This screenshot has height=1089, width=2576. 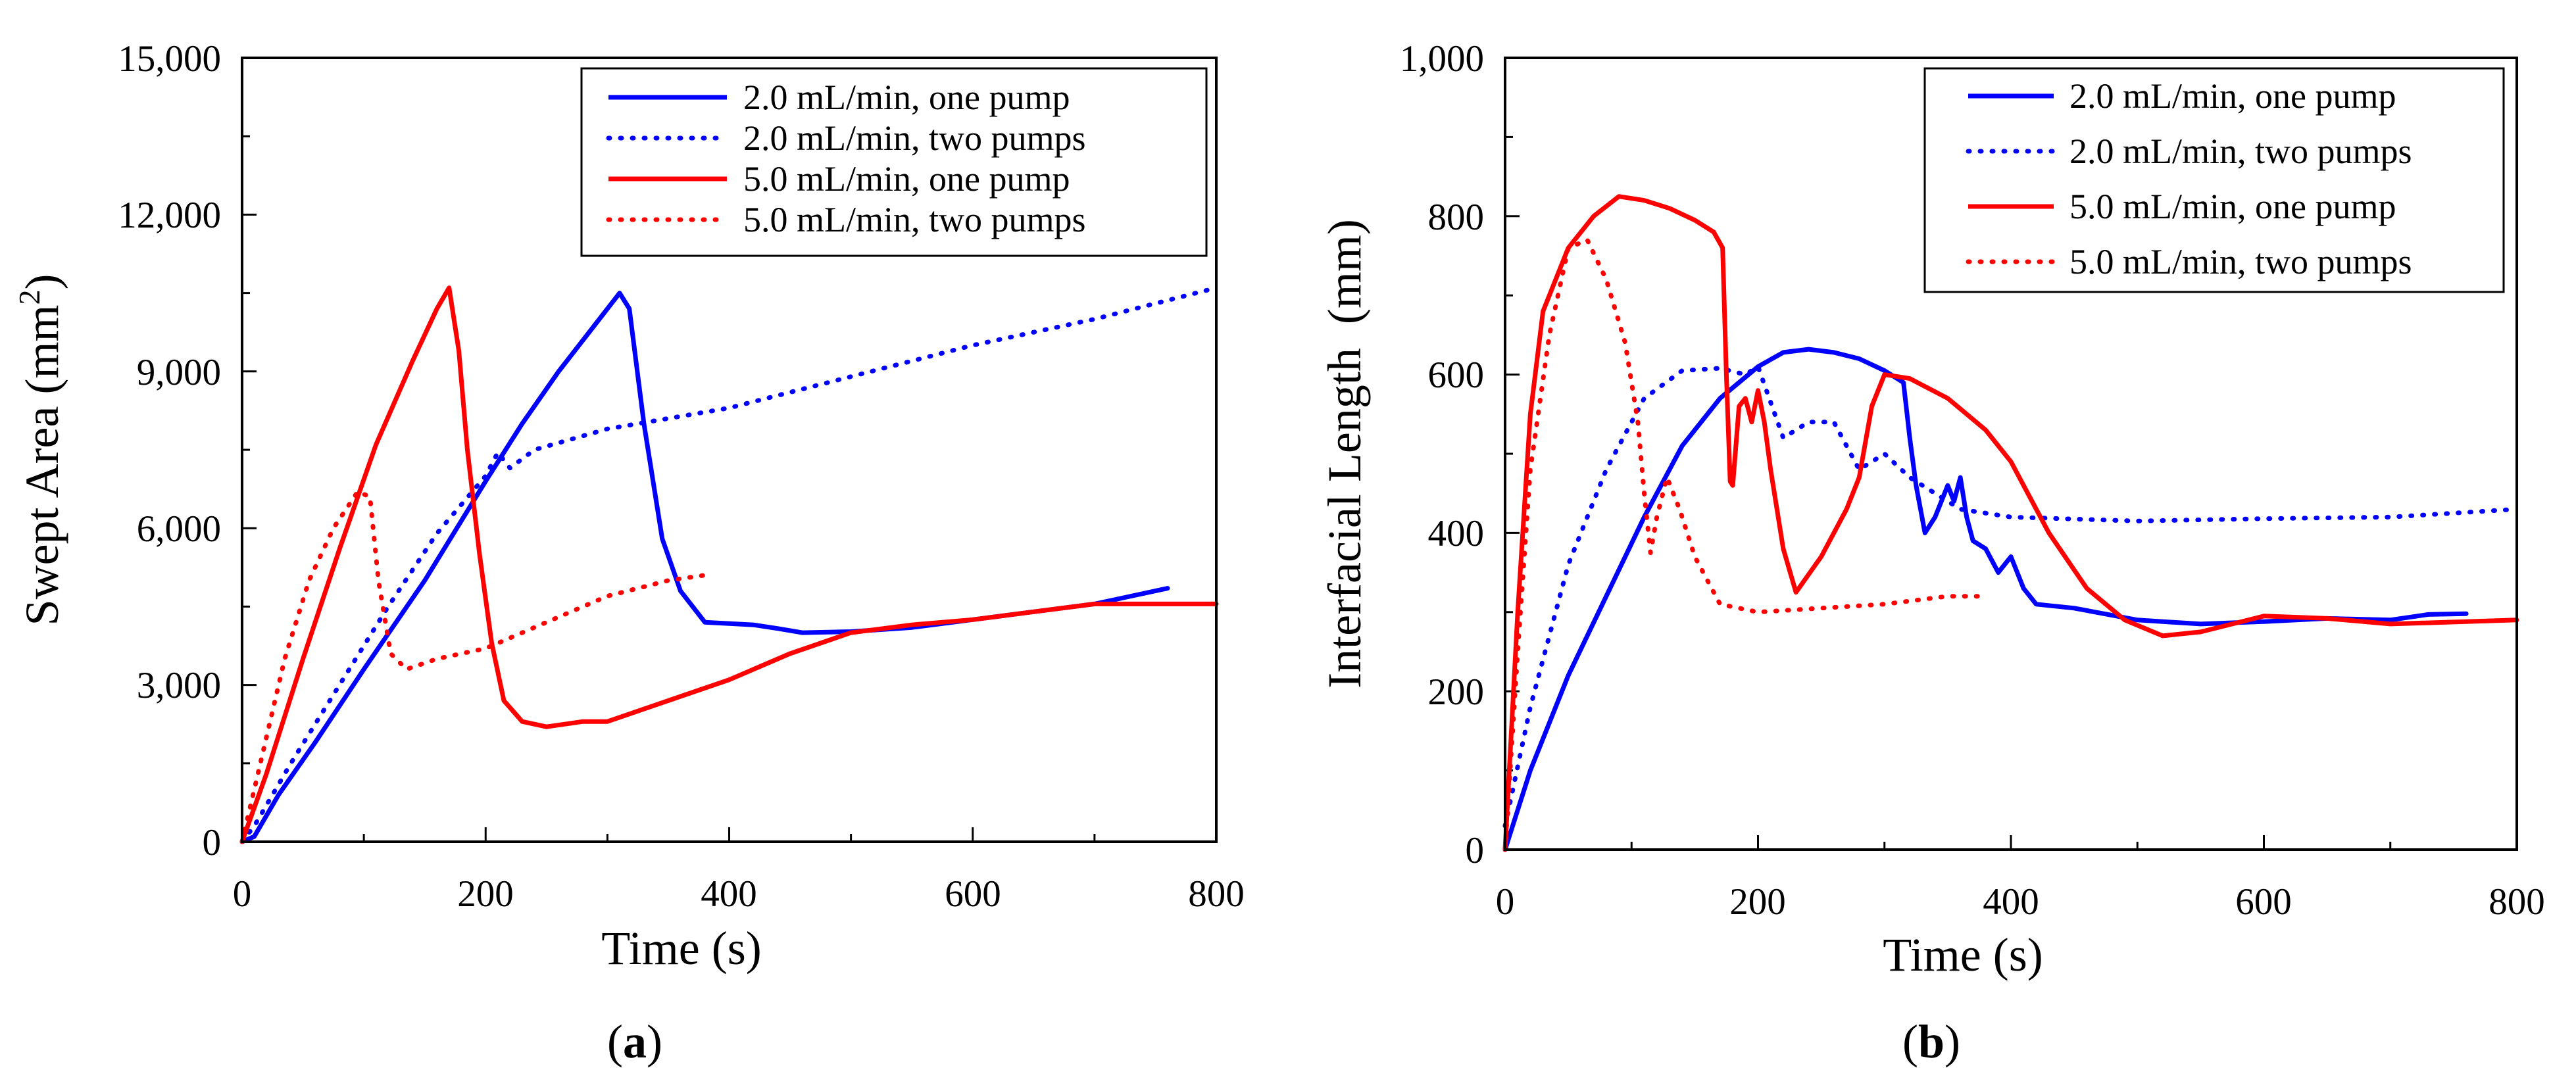 I want to click on panel-b-xtick-label: 400, so click(x=2011, y=902).